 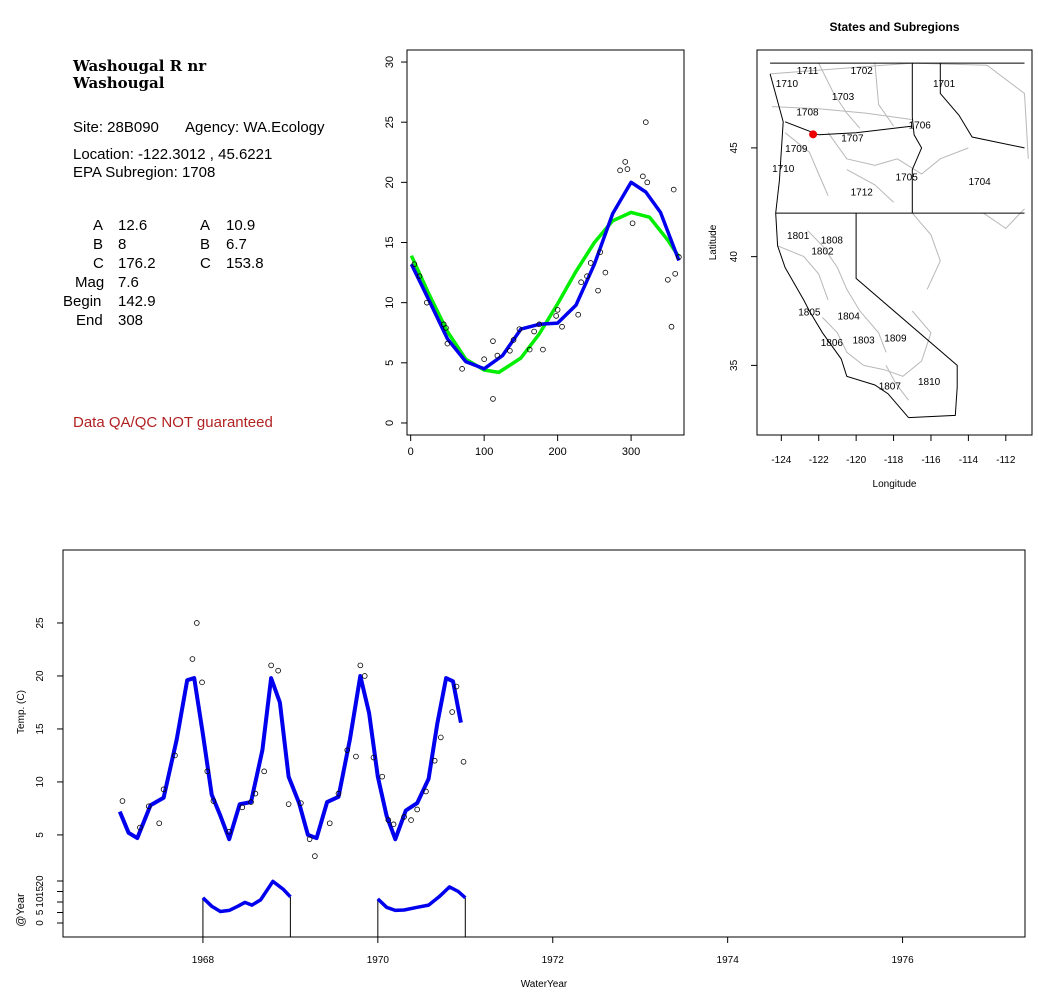 What do you see at coordinates (796, 149) in the screenshot?
I see `subregion-label: 1709` at bounding box center [796, 149].